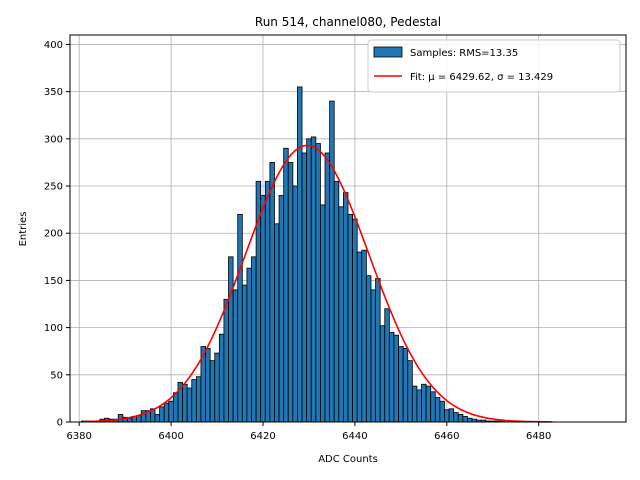  I want to click on x-tick-label: 6460, so click(446, 436).